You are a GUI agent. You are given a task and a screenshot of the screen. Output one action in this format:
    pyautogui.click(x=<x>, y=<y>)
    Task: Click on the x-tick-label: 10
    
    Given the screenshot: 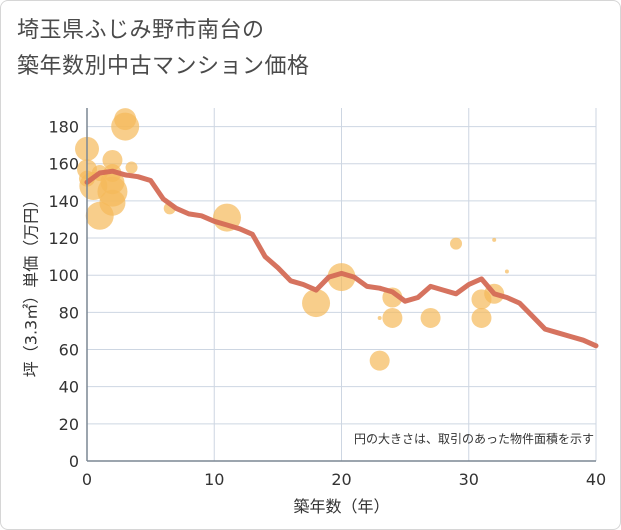 What is the action you would take?
    pyautogui.click(x=214, y=479)
    